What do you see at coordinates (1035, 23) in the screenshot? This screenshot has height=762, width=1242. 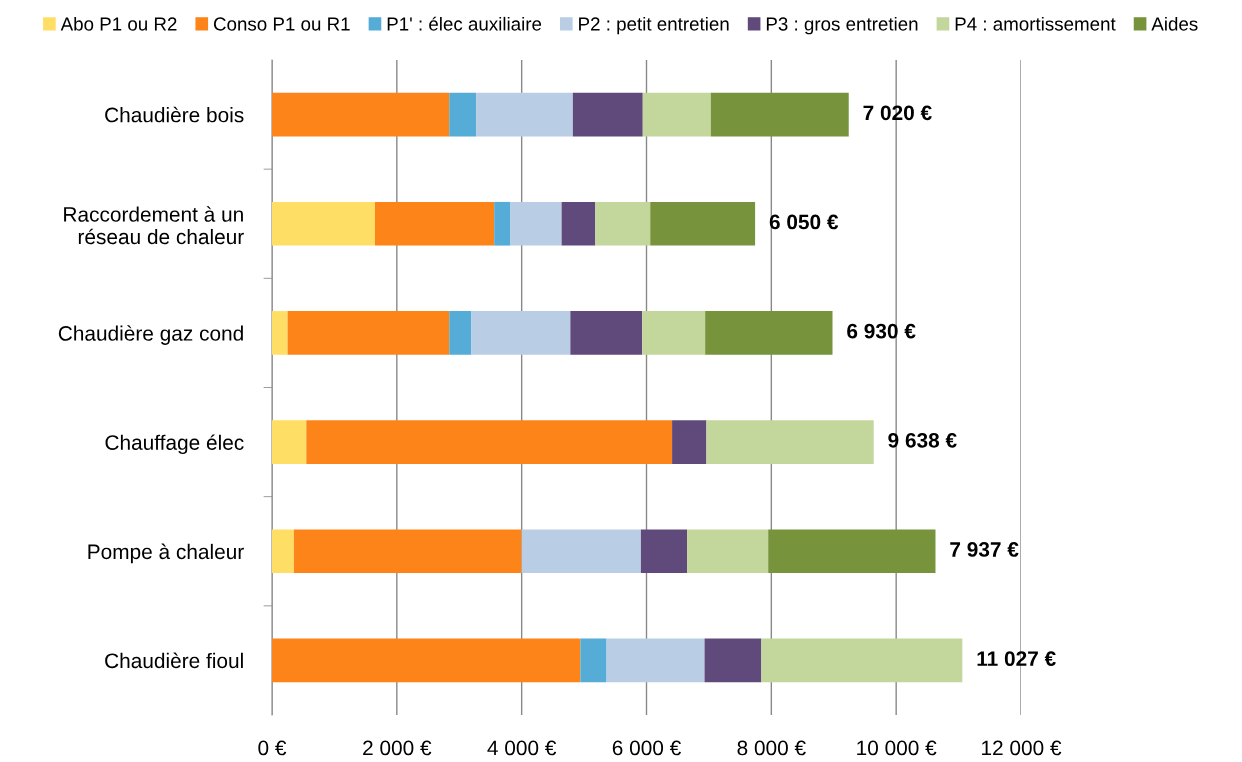 I see `legend-label: P4 : amortissement` at bounding box center [1035, 23].